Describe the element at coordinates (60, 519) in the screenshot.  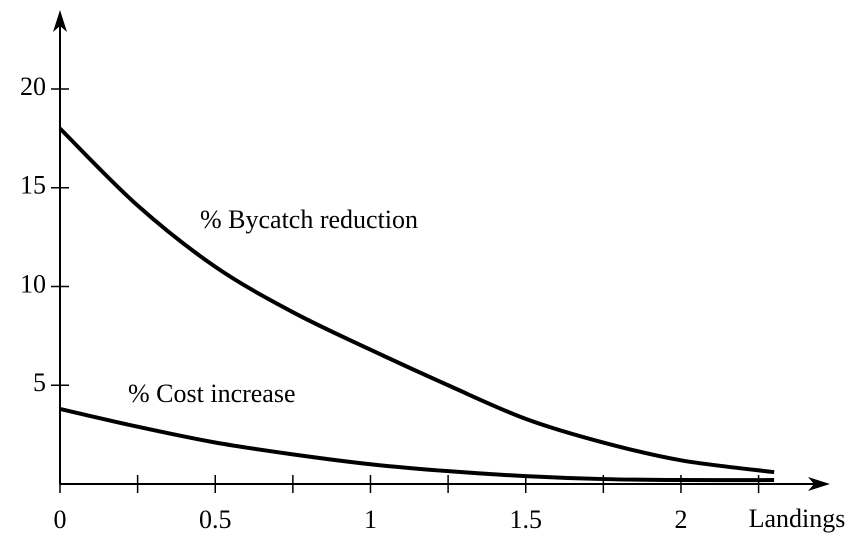
I see `x-tick-label: 0` at that location.